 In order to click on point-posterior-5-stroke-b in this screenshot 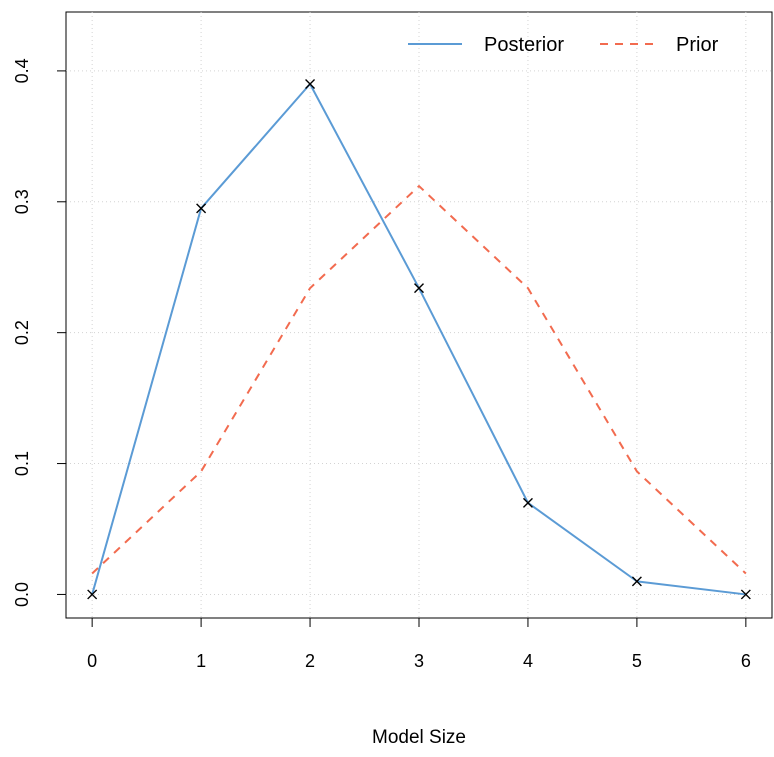, I will do `click(636, 581)`.